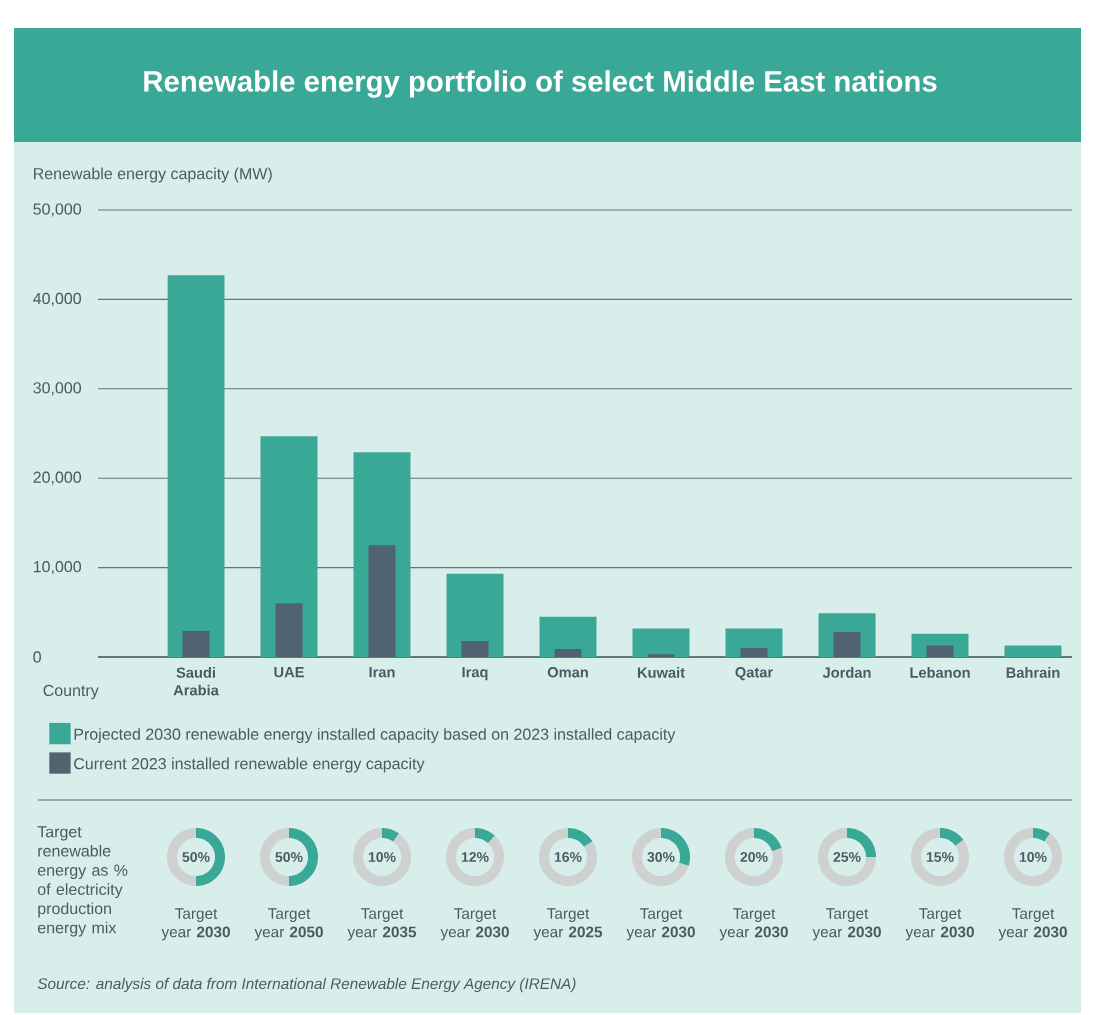  What do you see at coordinates (475, 674) in the screenshot?
I see `x-tick-label: Iraq` at bounding box center [475, 674].